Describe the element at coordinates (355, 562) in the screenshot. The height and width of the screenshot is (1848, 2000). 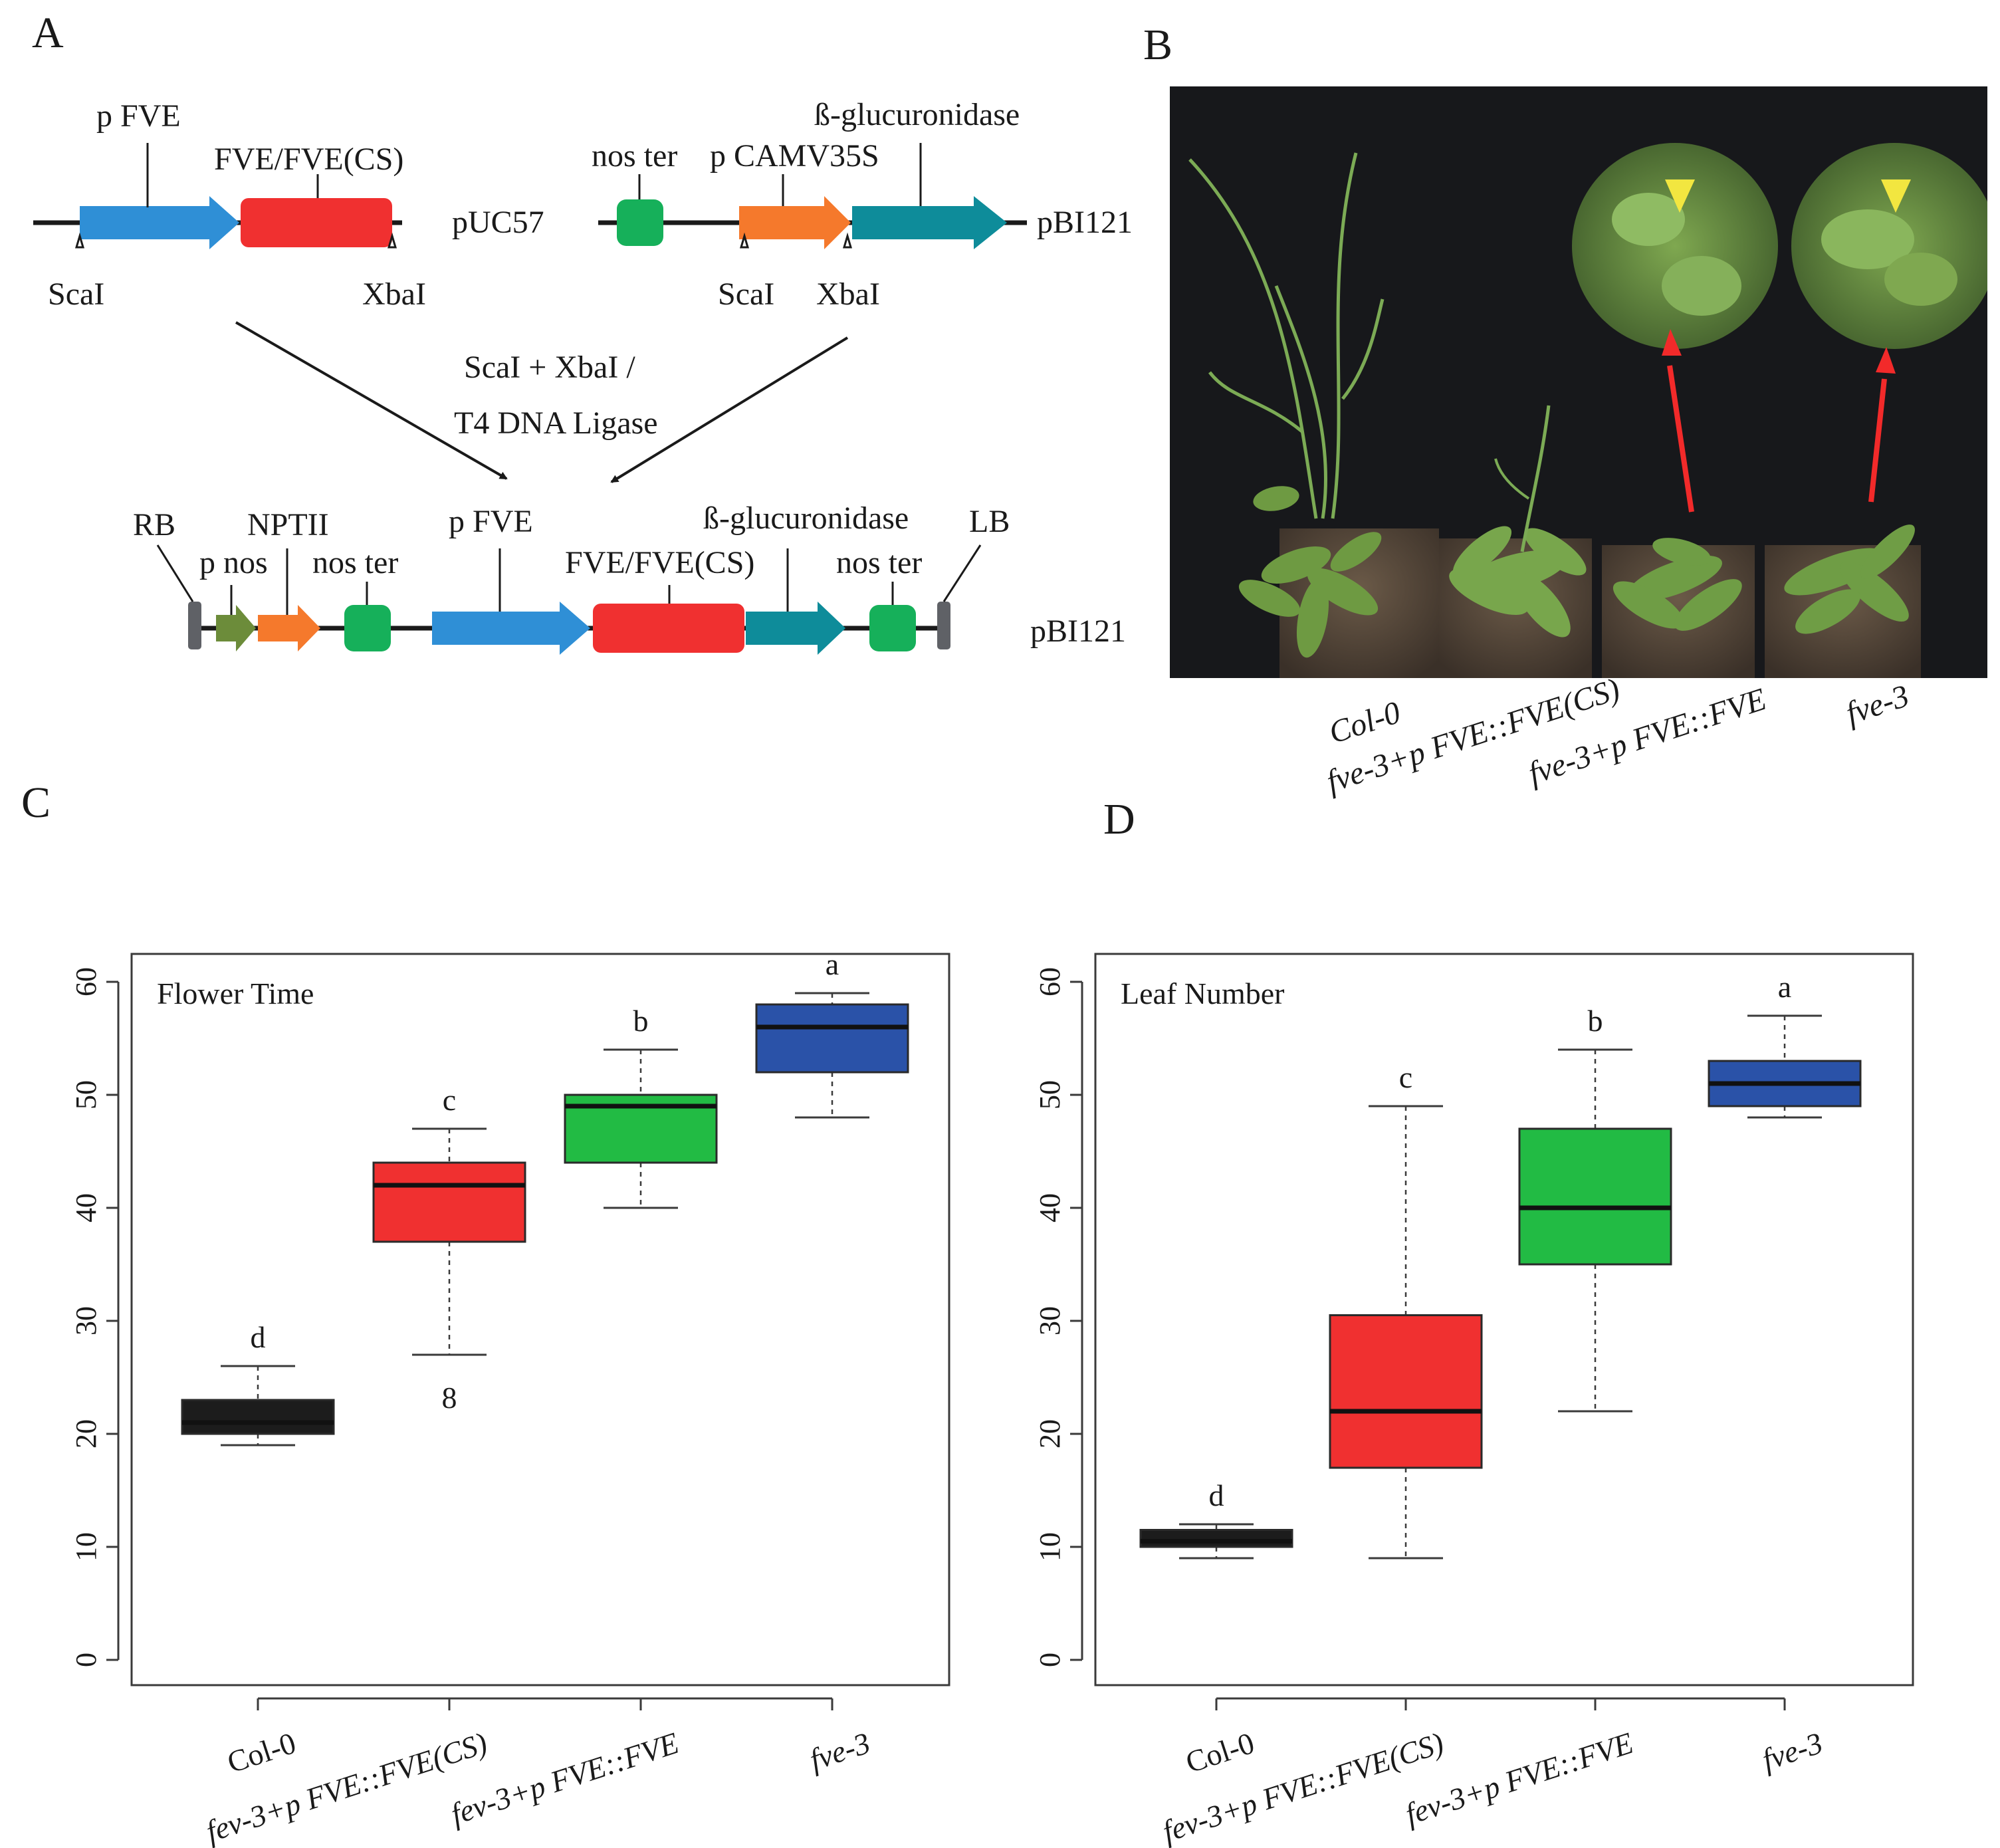
I see `label-nos-ter-1: nos ter` at that location.